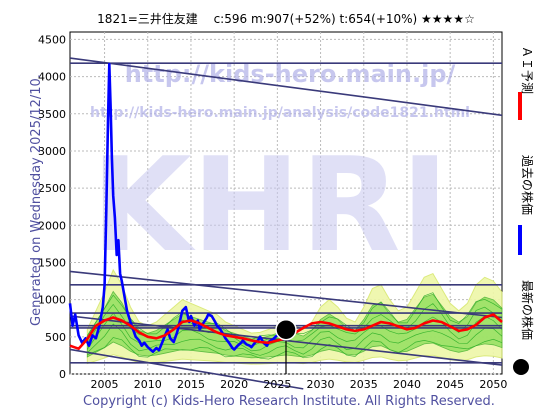 This screenshot has height=420, width=560. I want to click on x-tick-label: 2045, so click(450, 384).